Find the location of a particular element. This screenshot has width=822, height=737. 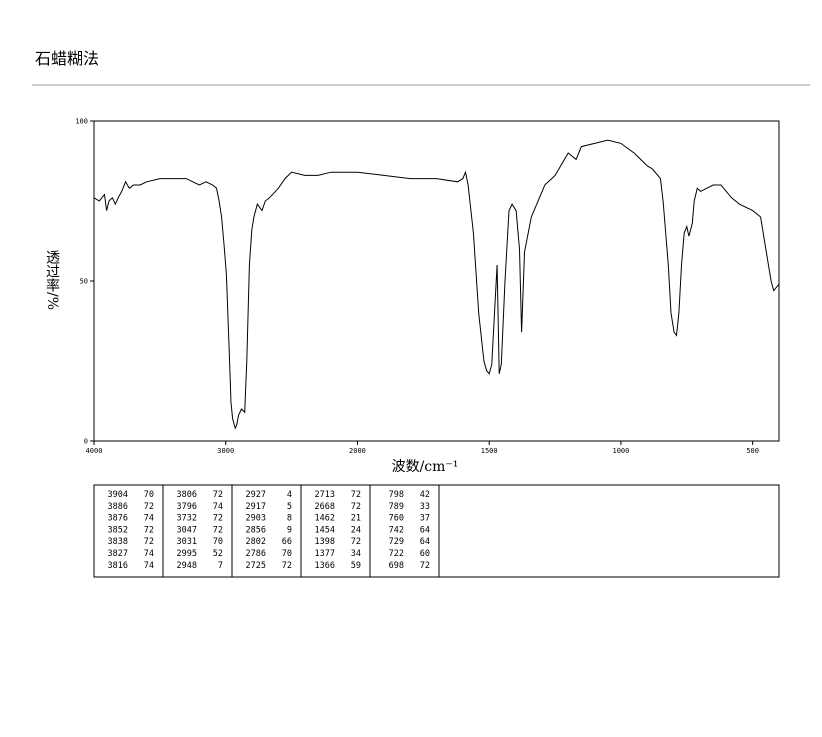

peak-wavenumber: 1377 is located at coordinates (325, 554).